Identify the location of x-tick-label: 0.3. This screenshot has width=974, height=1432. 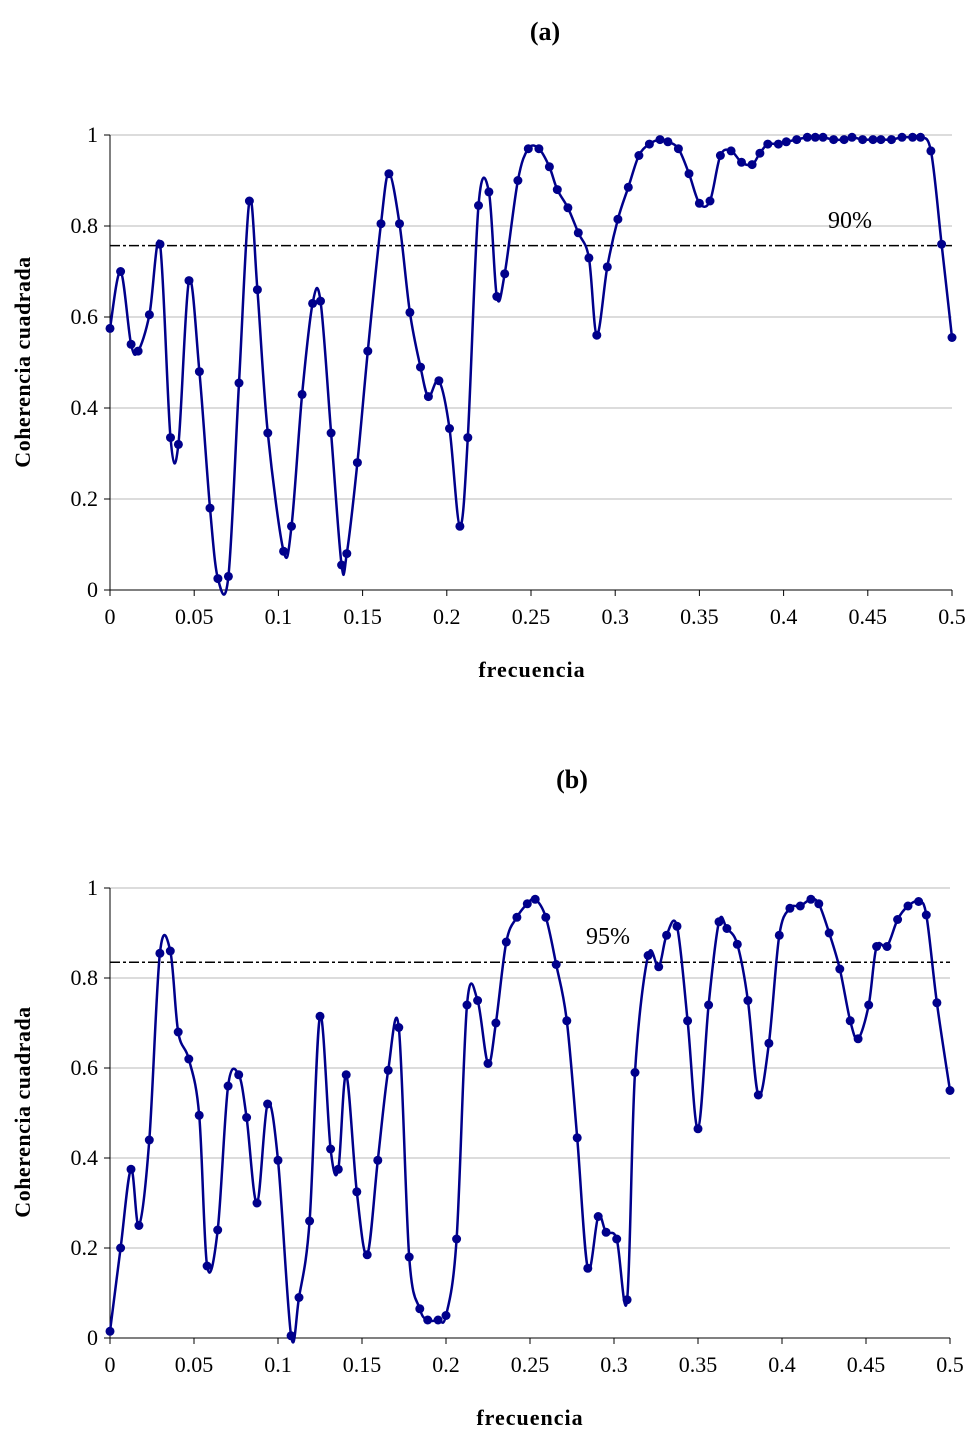
(615, 616).